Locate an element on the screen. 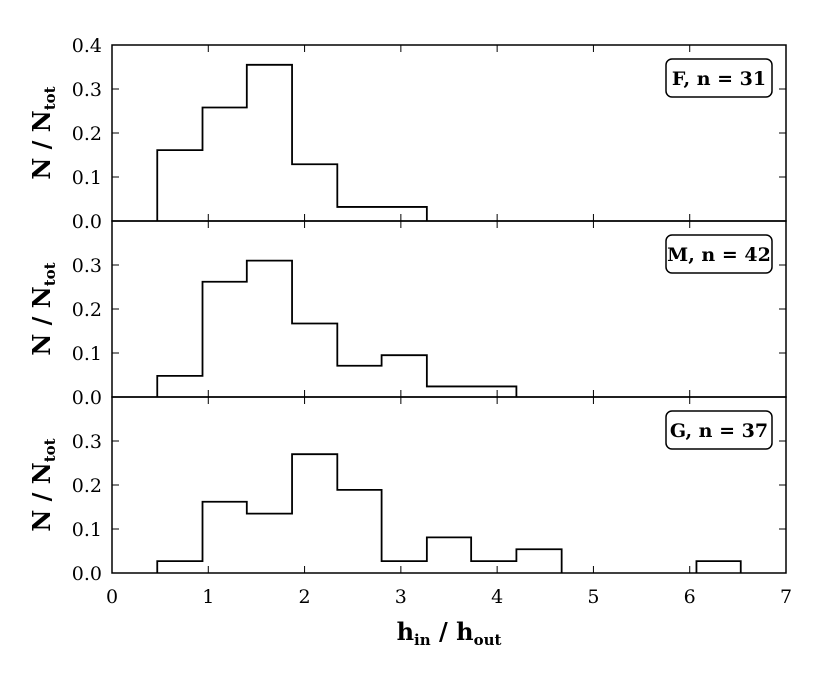 The height and width of the screenshot is (677, 830). legend-label: M, n = 42 is located at coordinates (719, 255).